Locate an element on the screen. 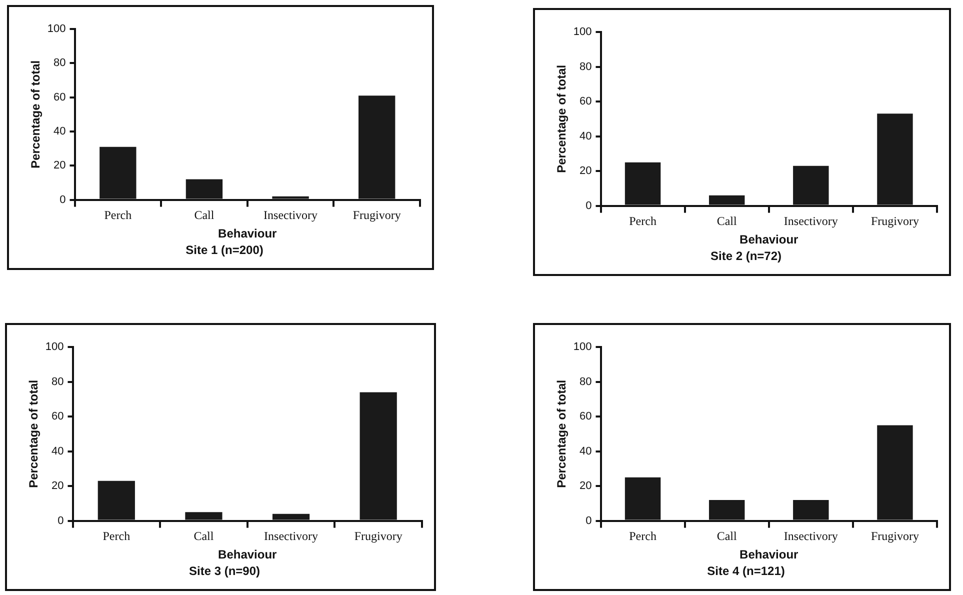 This screenshot has width=963, height=595. text: Site 1 (n=200) is located at coordinates (225, 250).